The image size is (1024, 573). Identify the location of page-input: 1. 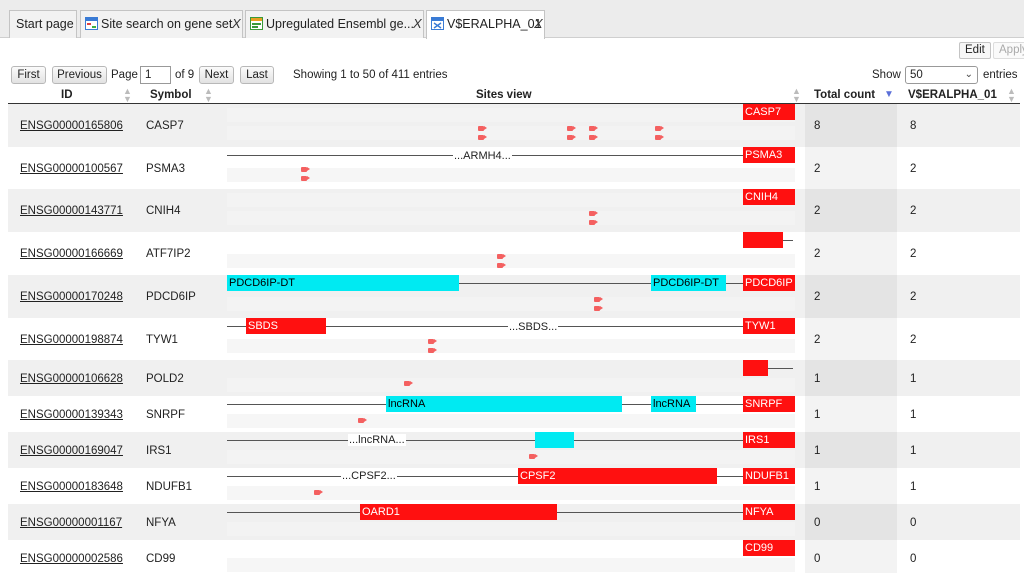
(155, 75).